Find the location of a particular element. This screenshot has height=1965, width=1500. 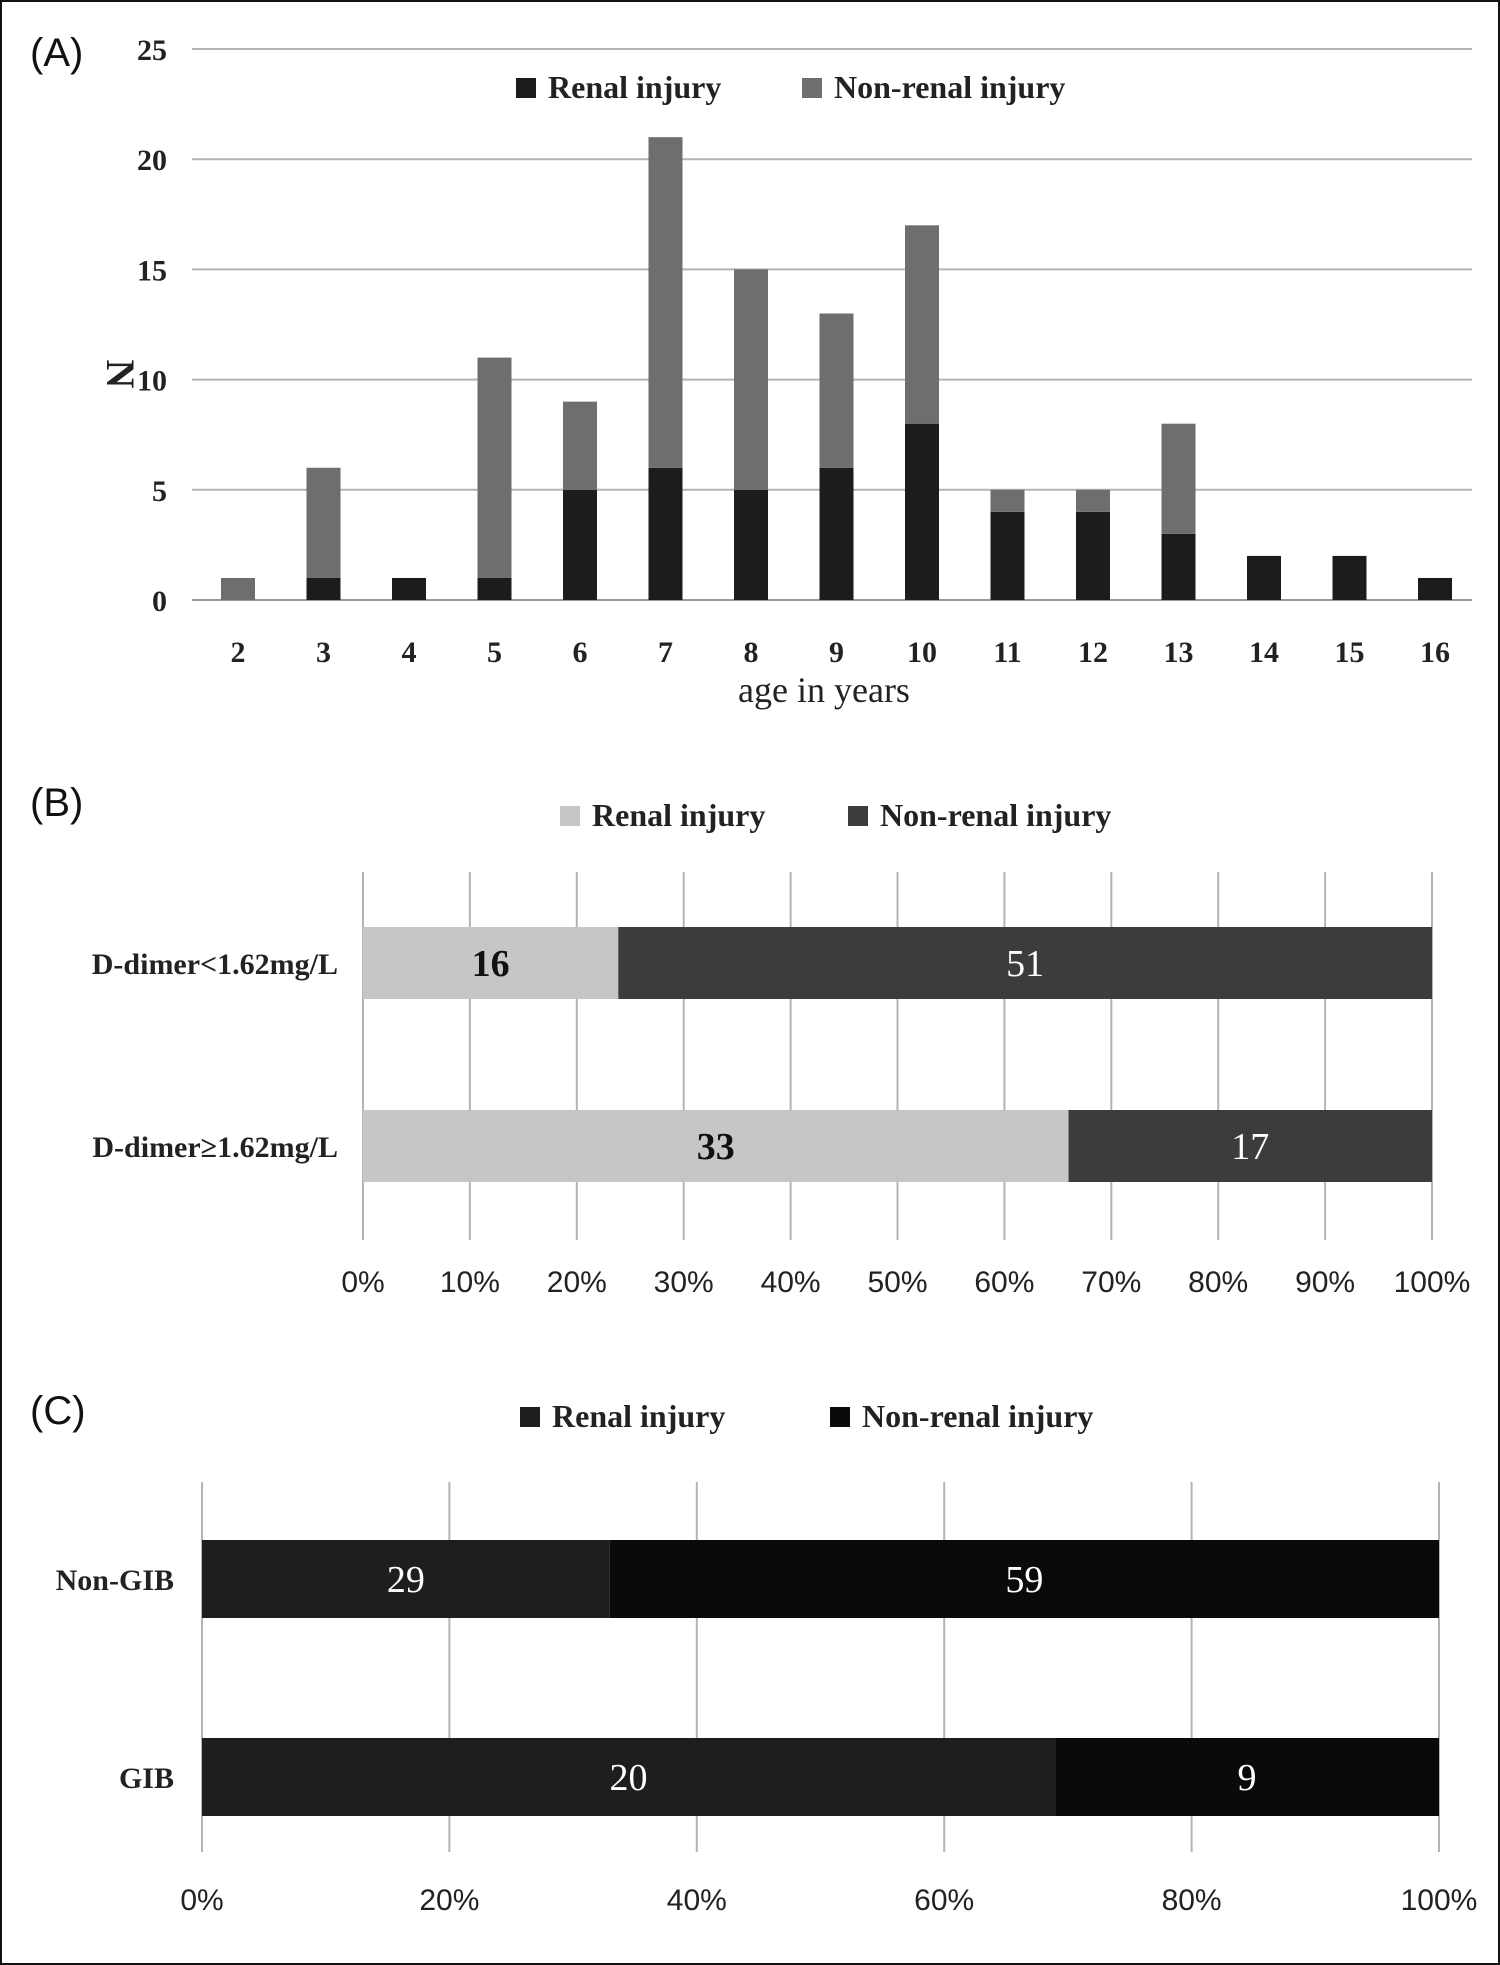

x-tick-label: 11 is located at coordinates (1007, 652).